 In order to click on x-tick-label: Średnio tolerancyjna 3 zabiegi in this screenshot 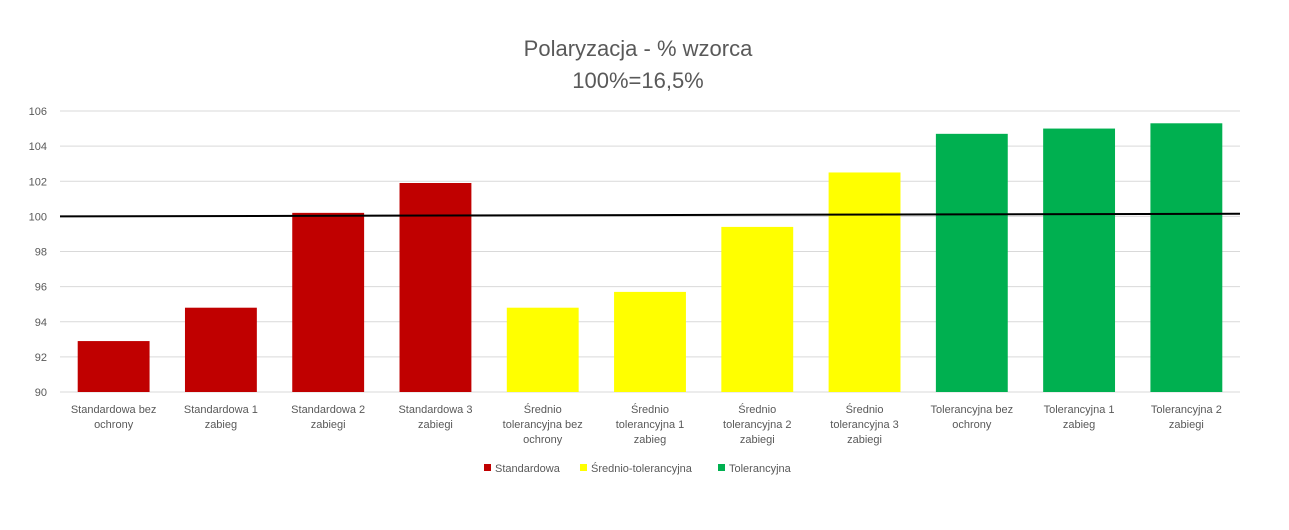, I will do `click(864, 424)`.